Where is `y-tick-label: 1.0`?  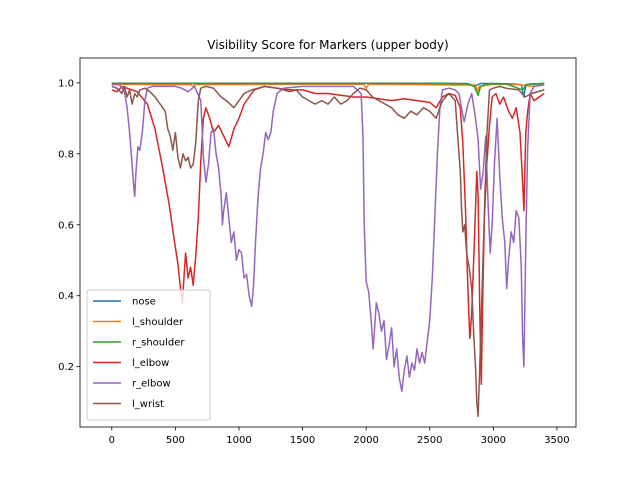
y-tick-label: 1.0 is located at coordinates (66, 83).